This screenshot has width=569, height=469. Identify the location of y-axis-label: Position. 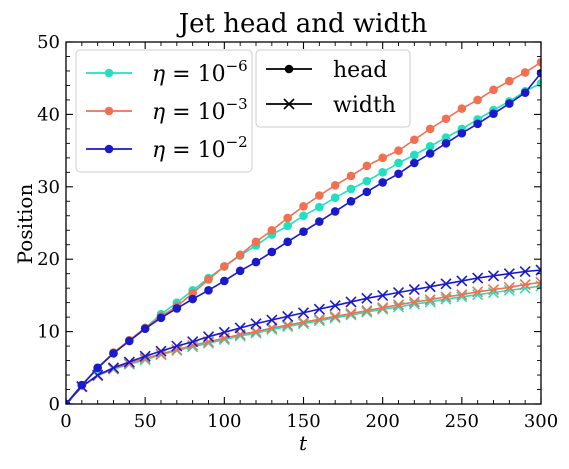
(25, 224).